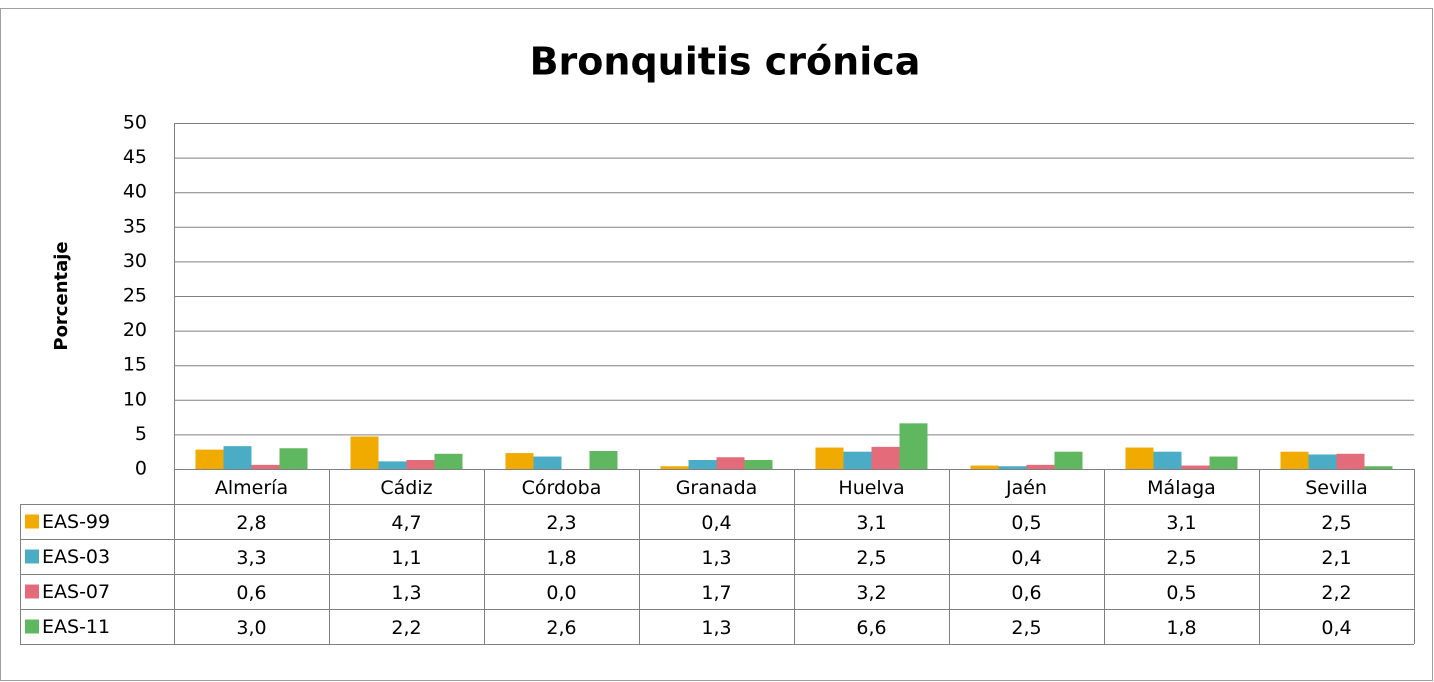 The width and height of the screenshot is (1434, 682). Describe the element at coordinates (135, 123) in the screenshot. I see `y-tick-label: 50` at that location.